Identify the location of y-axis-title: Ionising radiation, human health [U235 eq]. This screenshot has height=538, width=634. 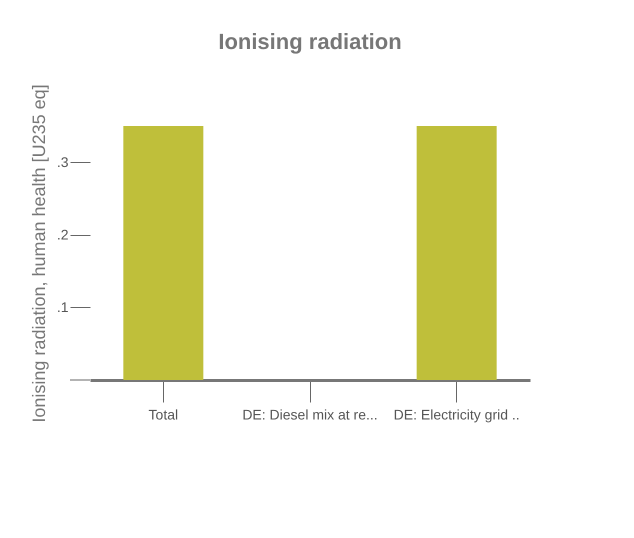
(38, 253).